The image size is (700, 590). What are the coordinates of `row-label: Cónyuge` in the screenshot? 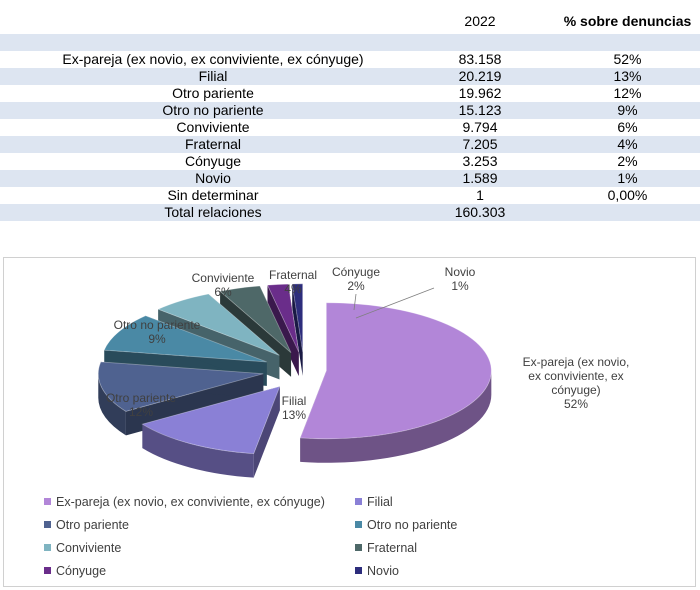 It's located at (213, 161).